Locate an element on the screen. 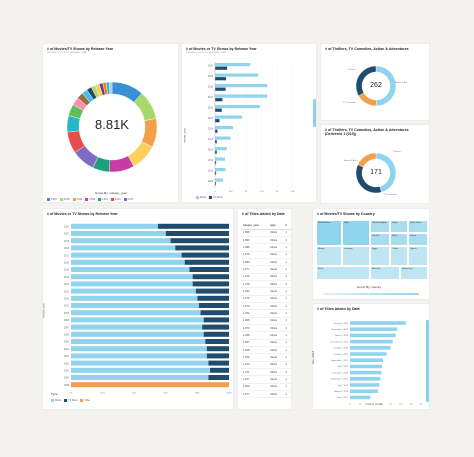 This screenshot has width=474, height=457. treemap-cell: France is located at coordinates (418, 239).